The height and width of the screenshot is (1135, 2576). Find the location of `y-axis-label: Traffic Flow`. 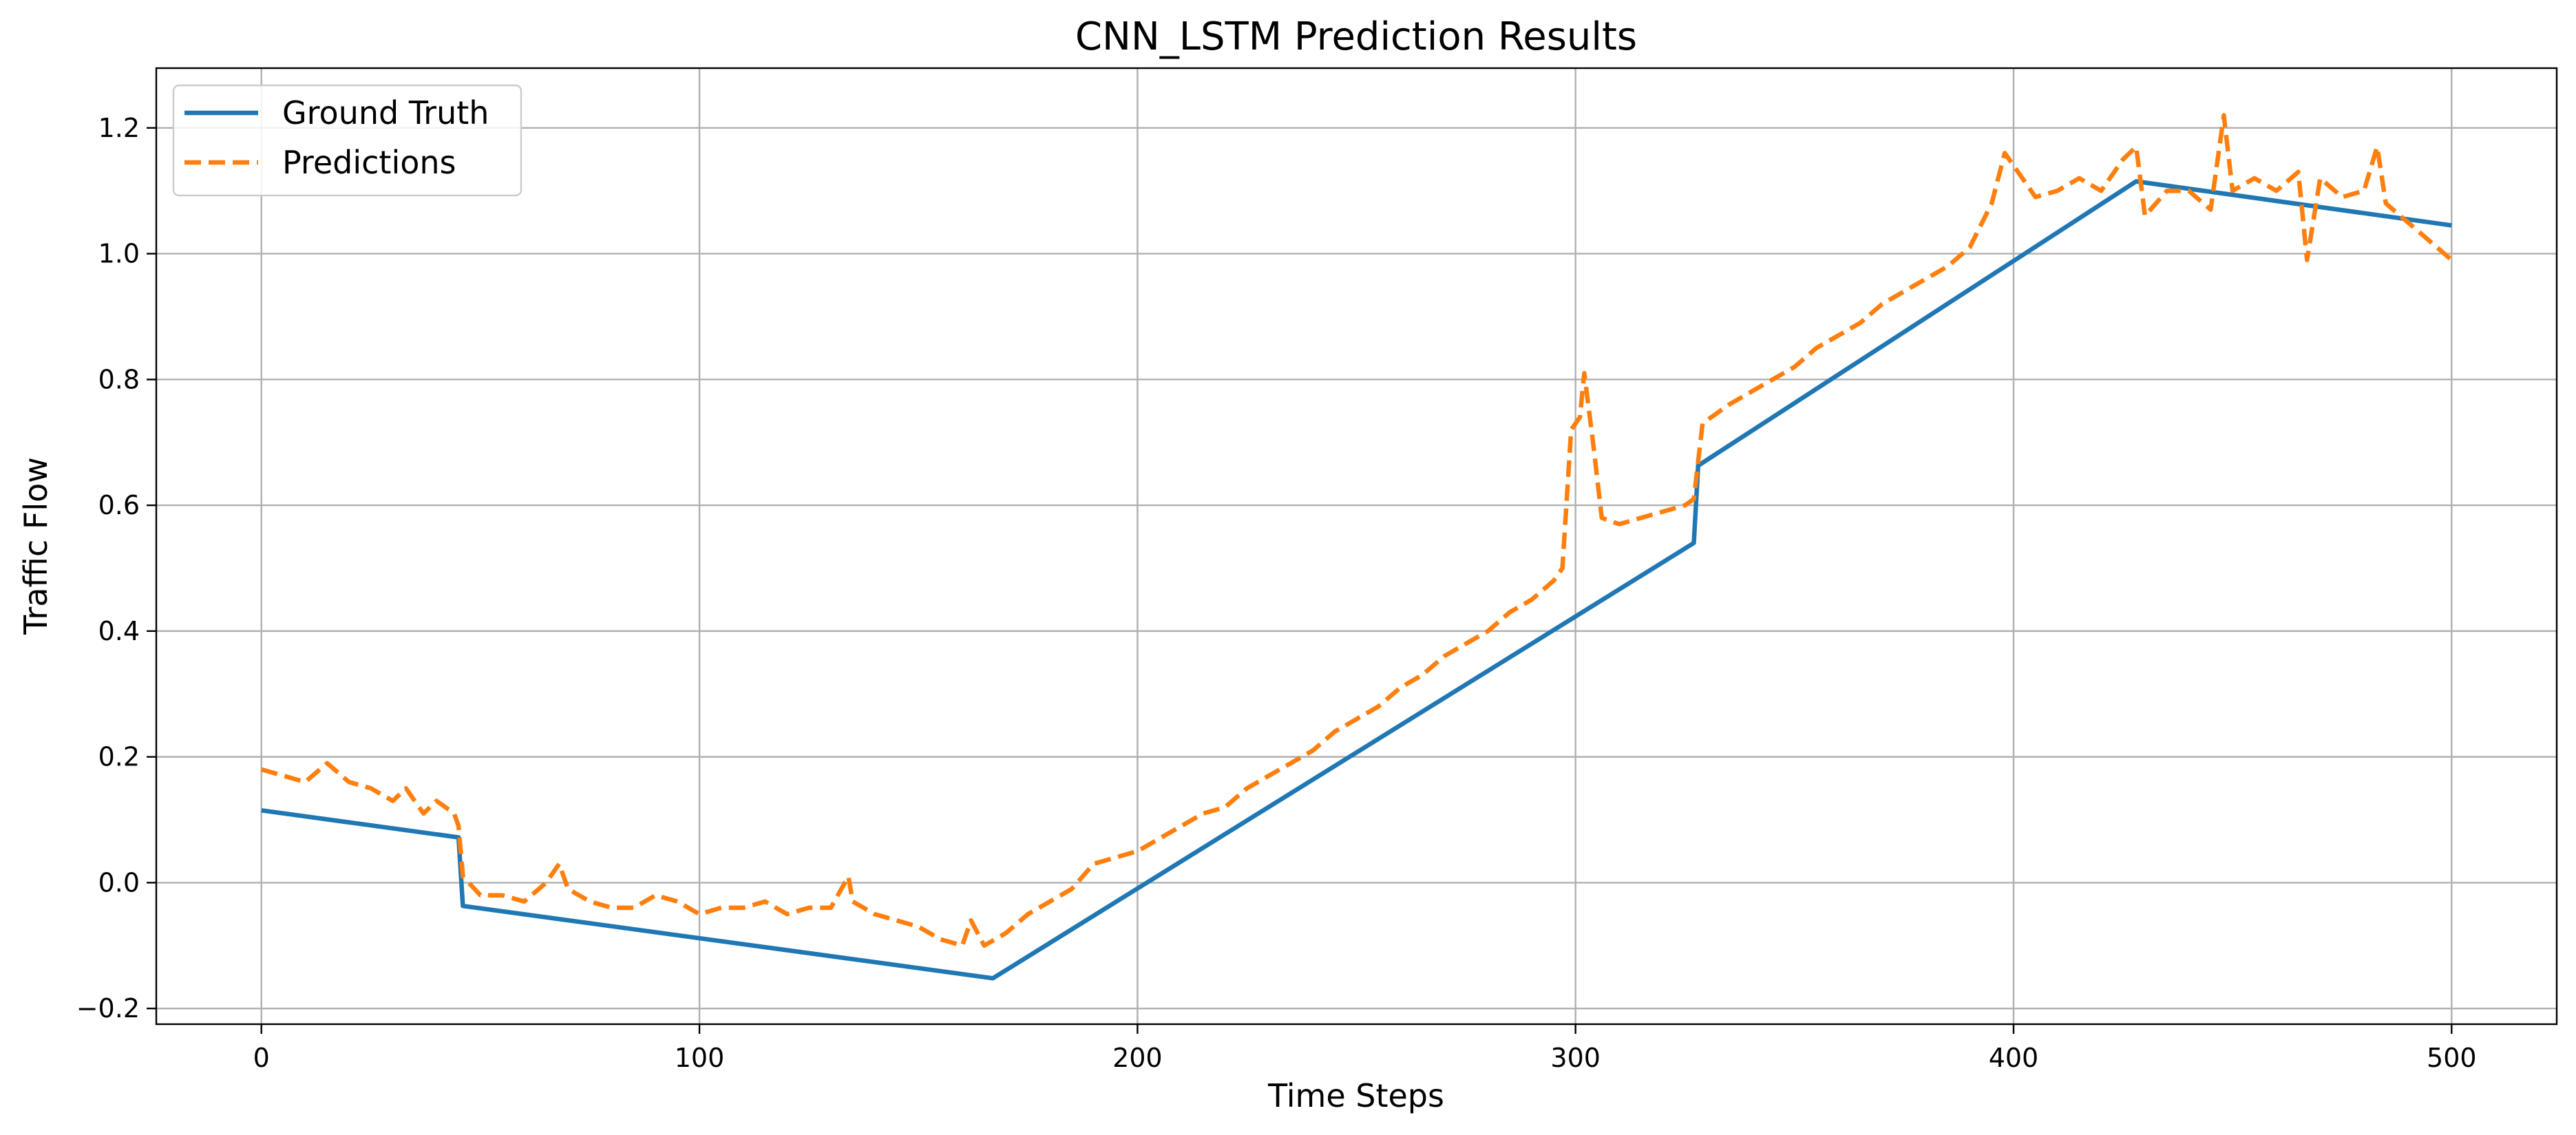

y-axis-label: Traffic Flow is located at coordinates (36, 546).